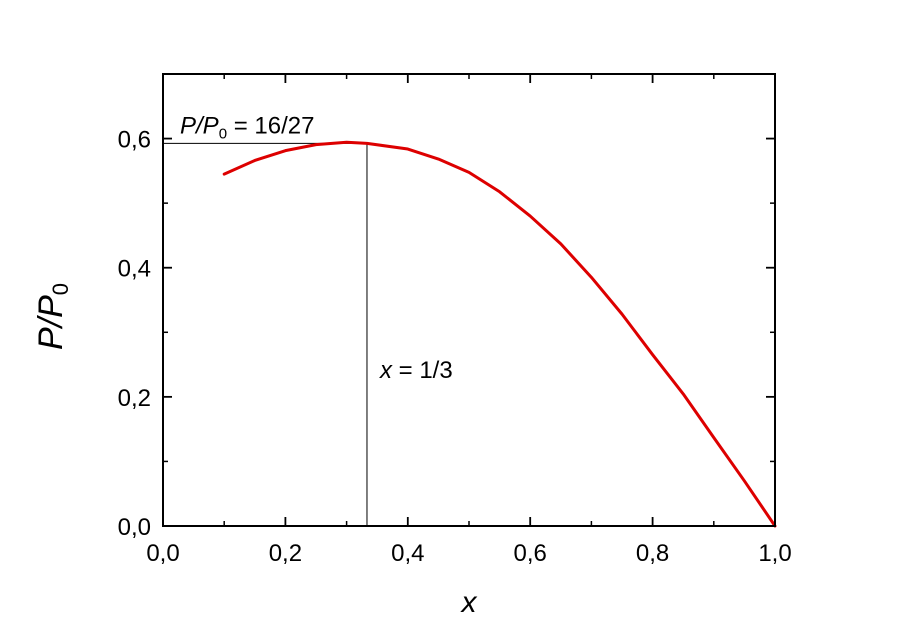 The height and width of the screenshot is (631, 900). Describe the element at coordinates (270, 125) in the screenshot. I see `max-annotation-value: = 16/27` at that location.